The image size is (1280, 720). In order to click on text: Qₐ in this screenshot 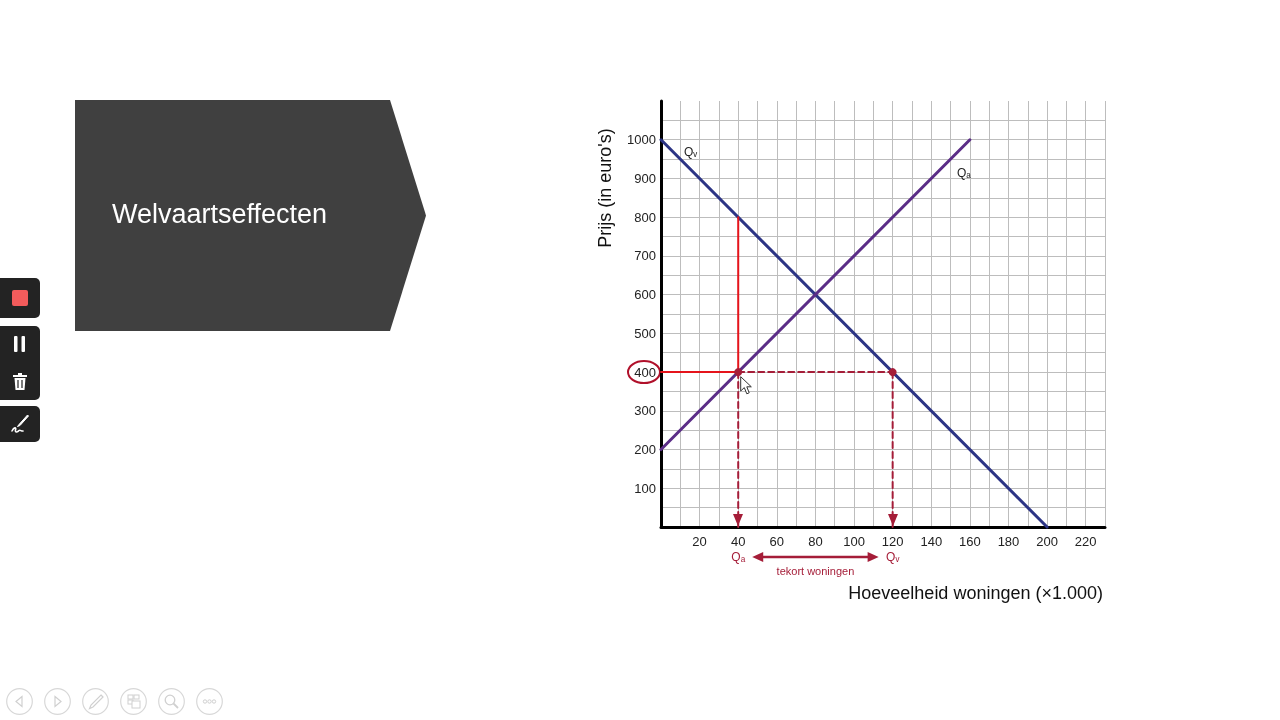, I will do `click(738, 557)`.